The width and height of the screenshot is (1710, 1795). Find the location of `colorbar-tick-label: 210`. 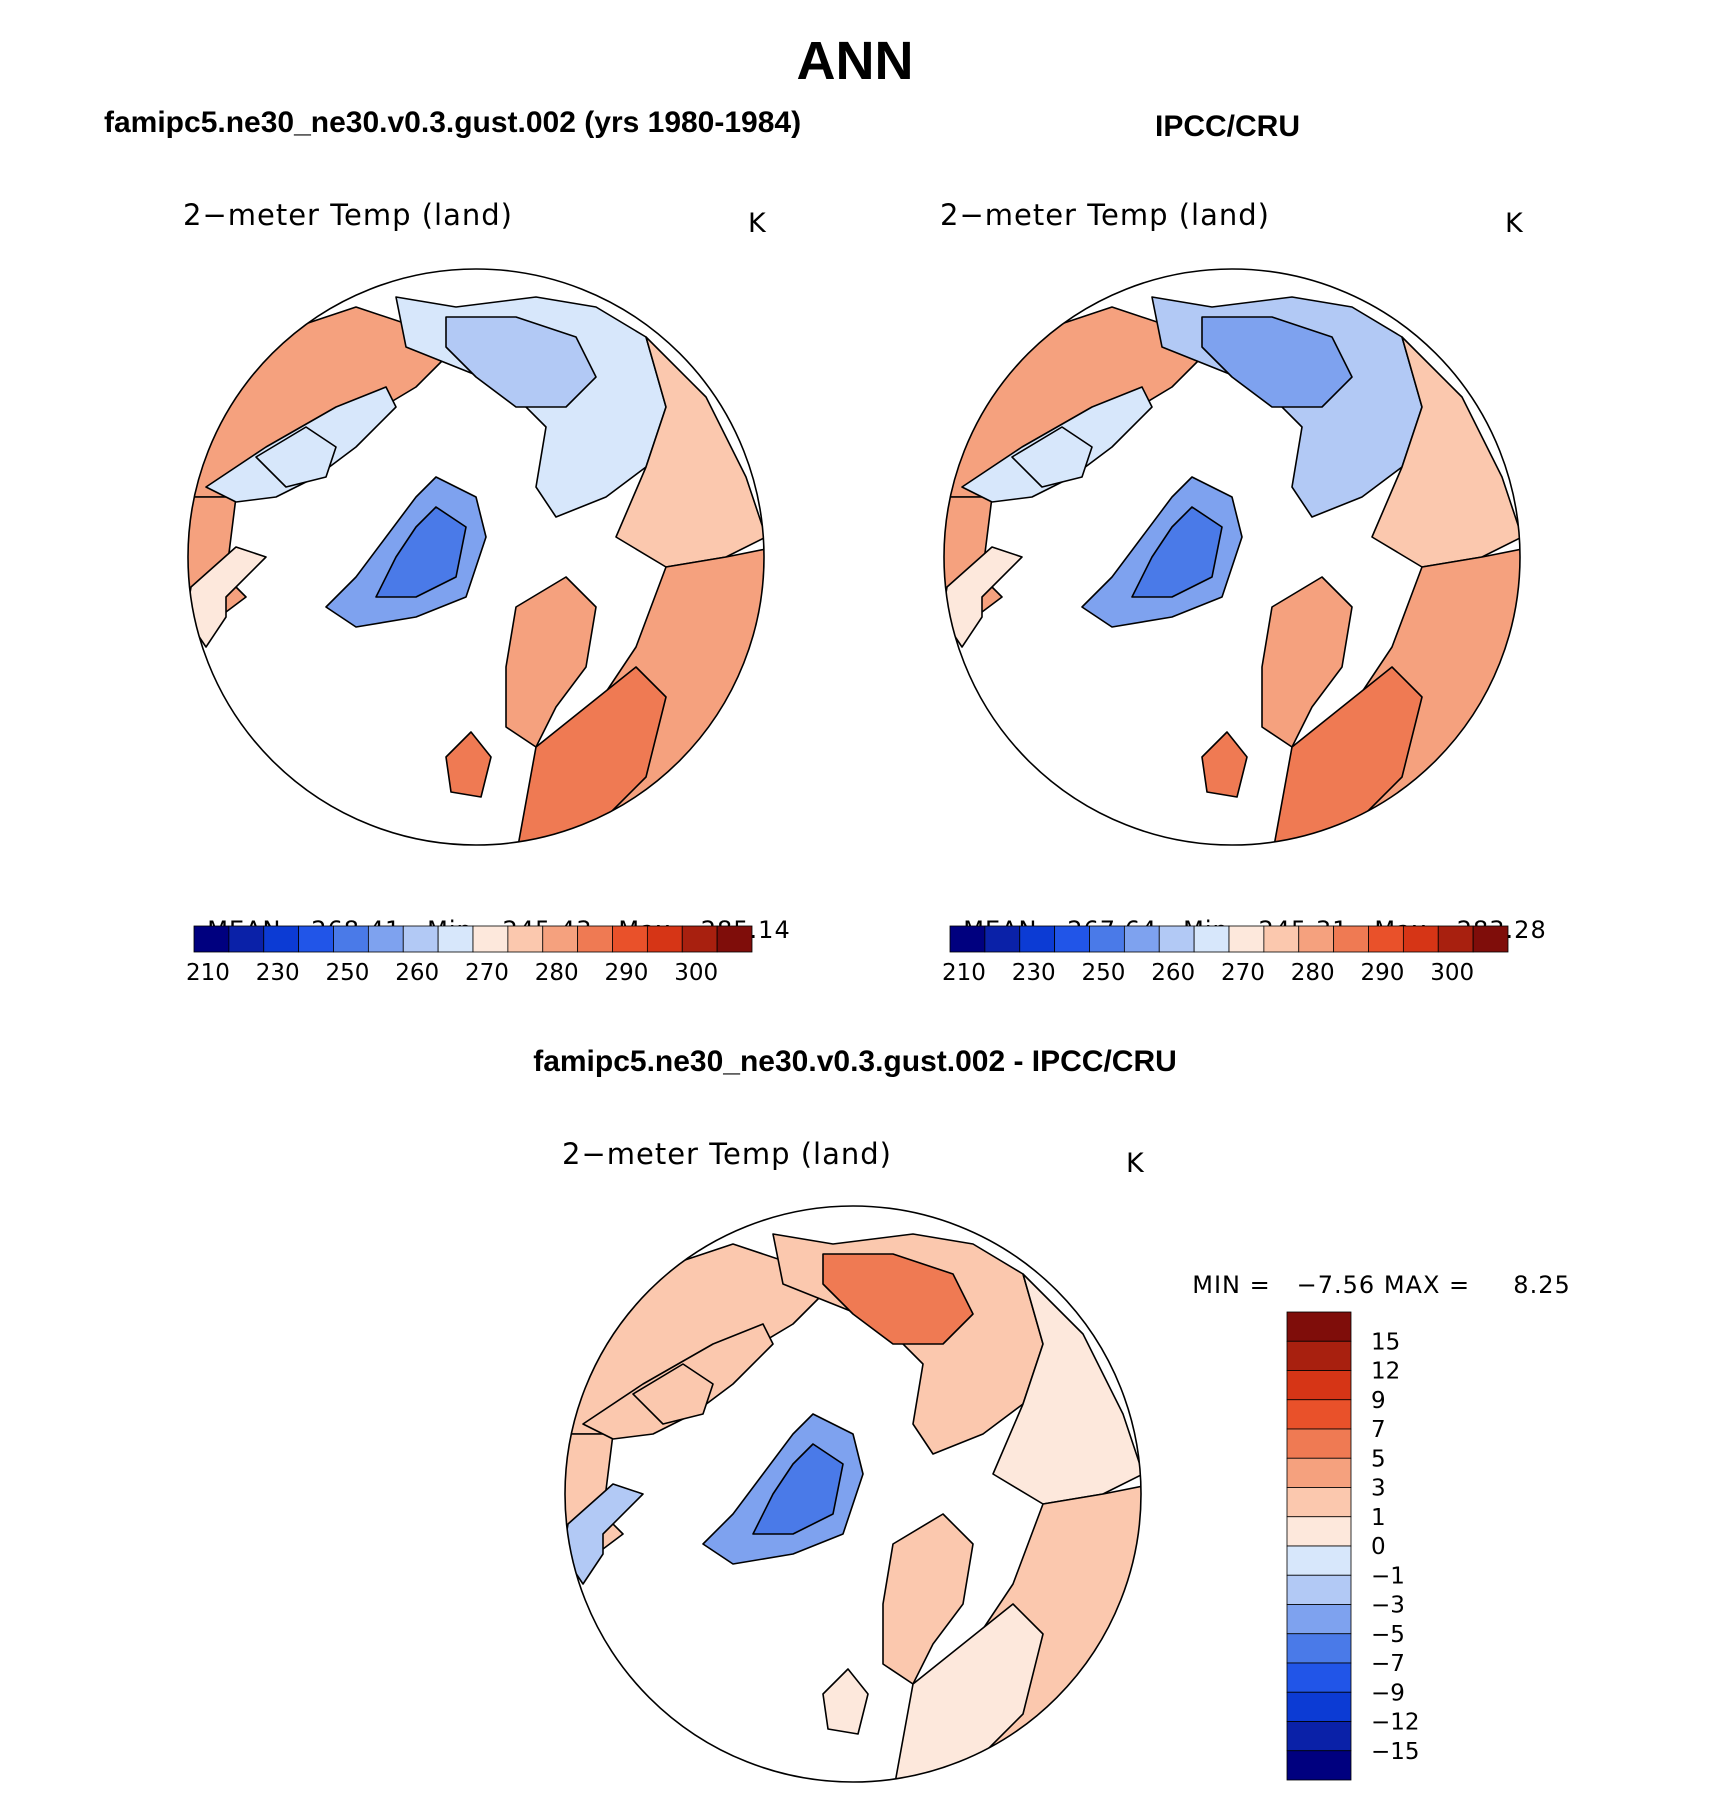

colorbar-tick-label: 210 is located at coordinates (964, 973).